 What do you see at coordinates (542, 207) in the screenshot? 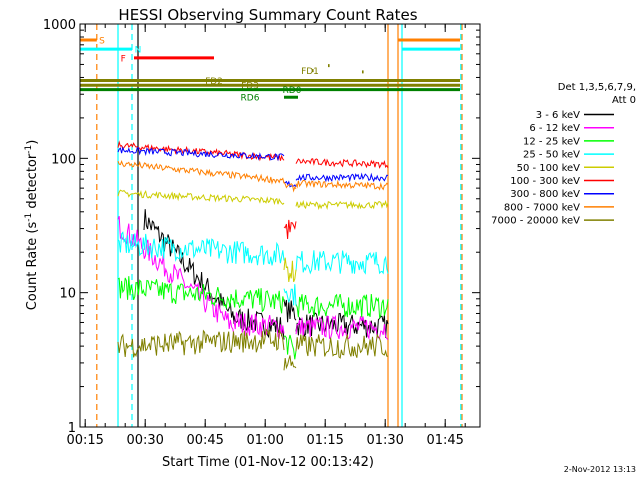
I see `legend-entry-label: 800 - 7000 keV` at bounding box center [542, 207].